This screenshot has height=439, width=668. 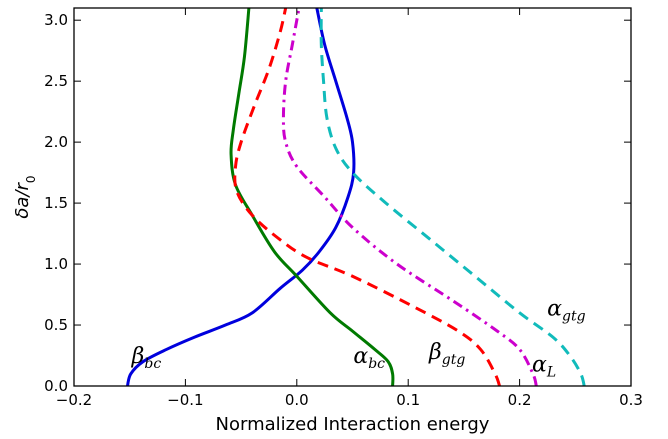 I want to click on y-tick-label: 2.0, so click(x=56, y=142).